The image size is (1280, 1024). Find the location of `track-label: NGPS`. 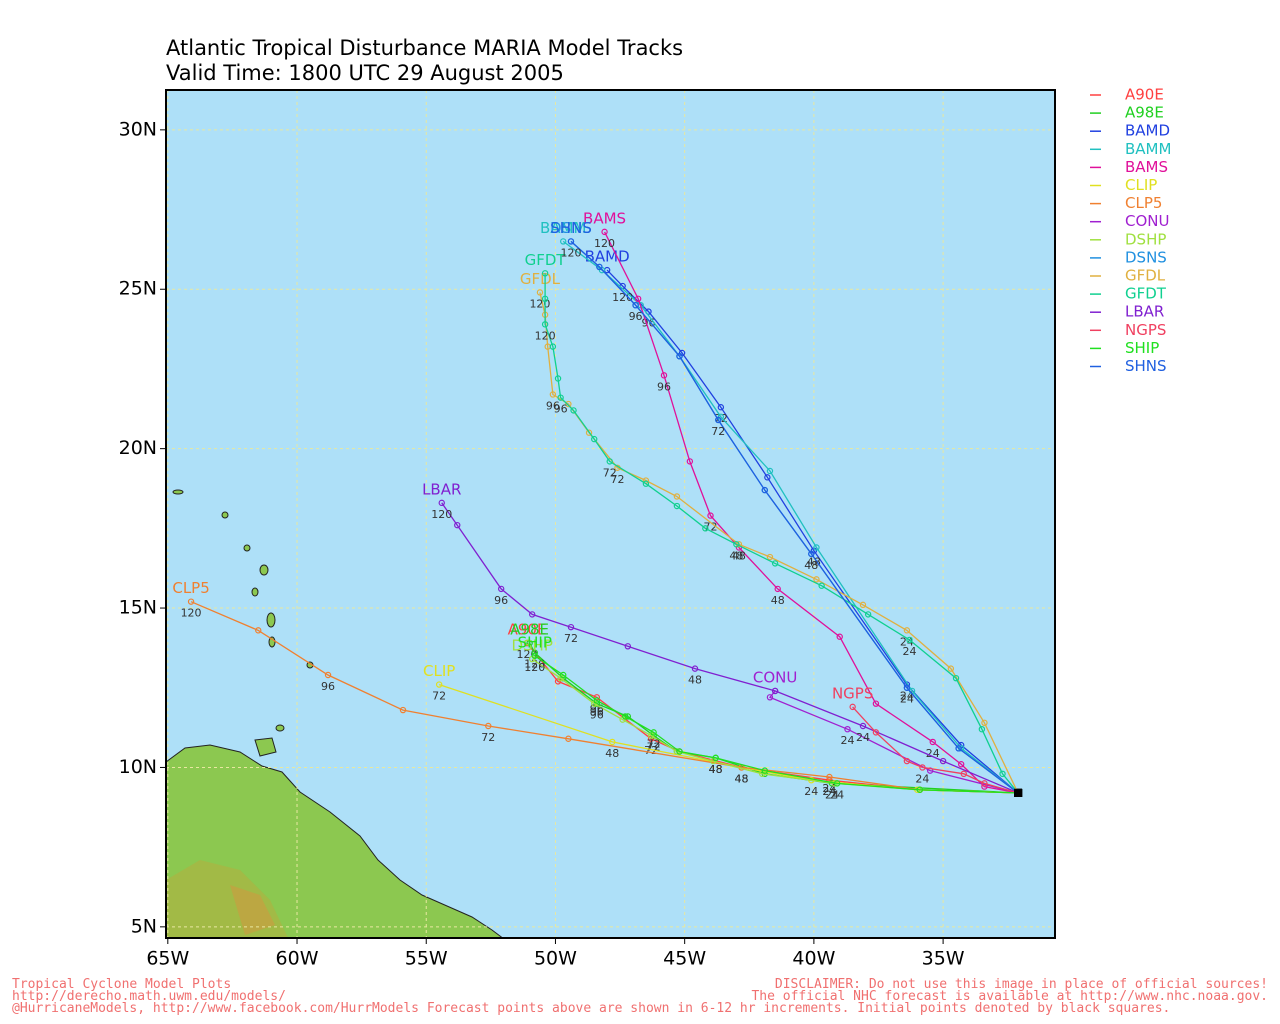

track-label: NGPS is located at coordinates (852, 693).